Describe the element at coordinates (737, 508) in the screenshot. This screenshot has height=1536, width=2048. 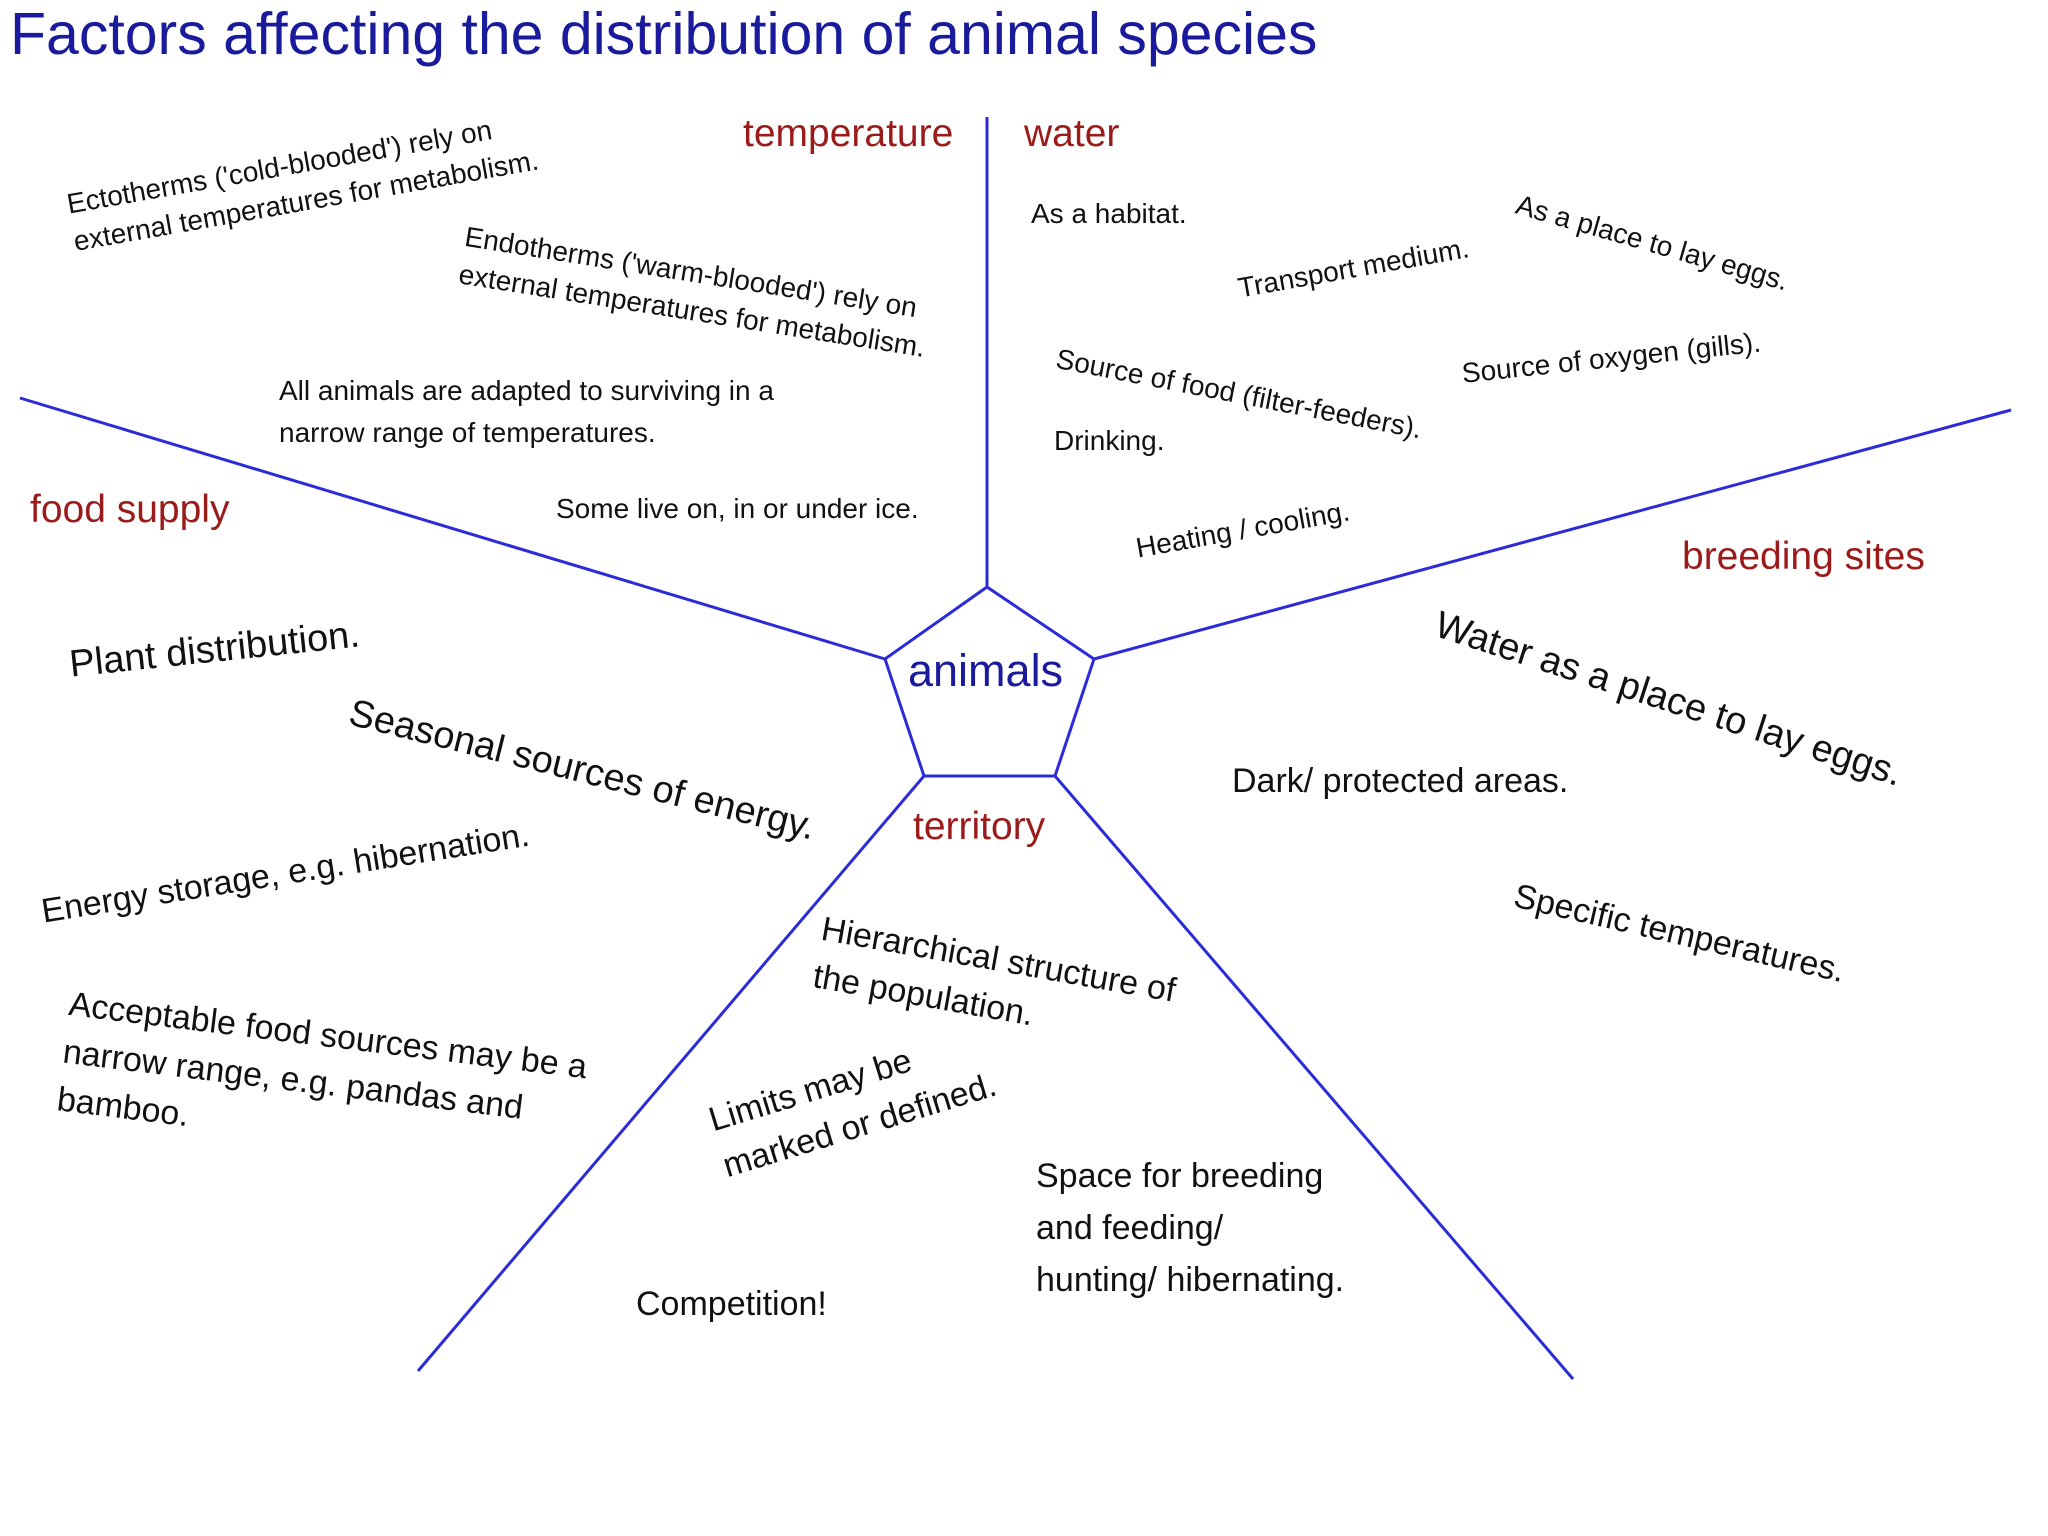
I see `note-ice: Some live on, in or under ice.` at that location.